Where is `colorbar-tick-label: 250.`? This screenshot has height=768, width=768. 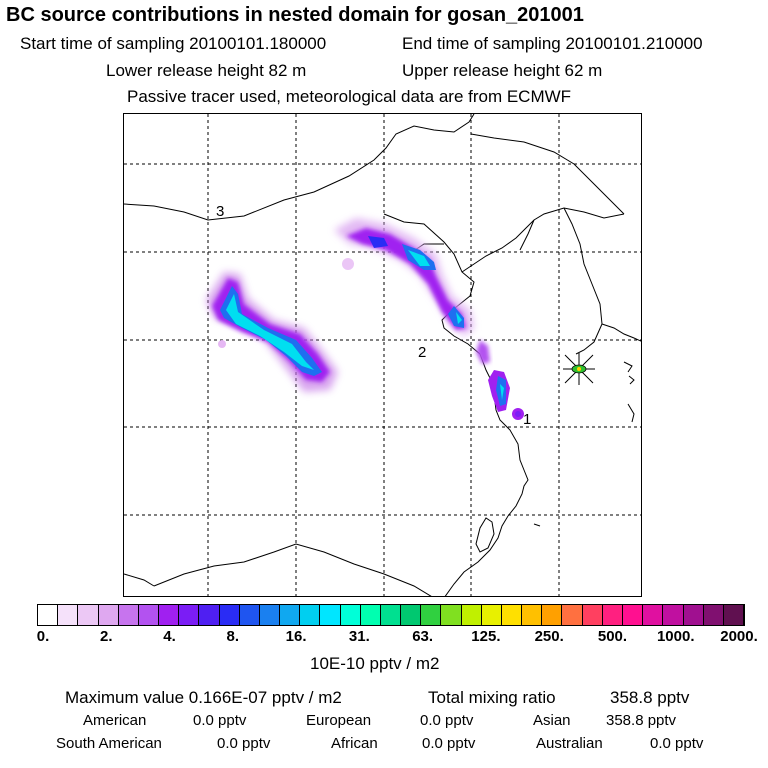
colorbar-tick-label: 250. is located at coordinates (549, 636).